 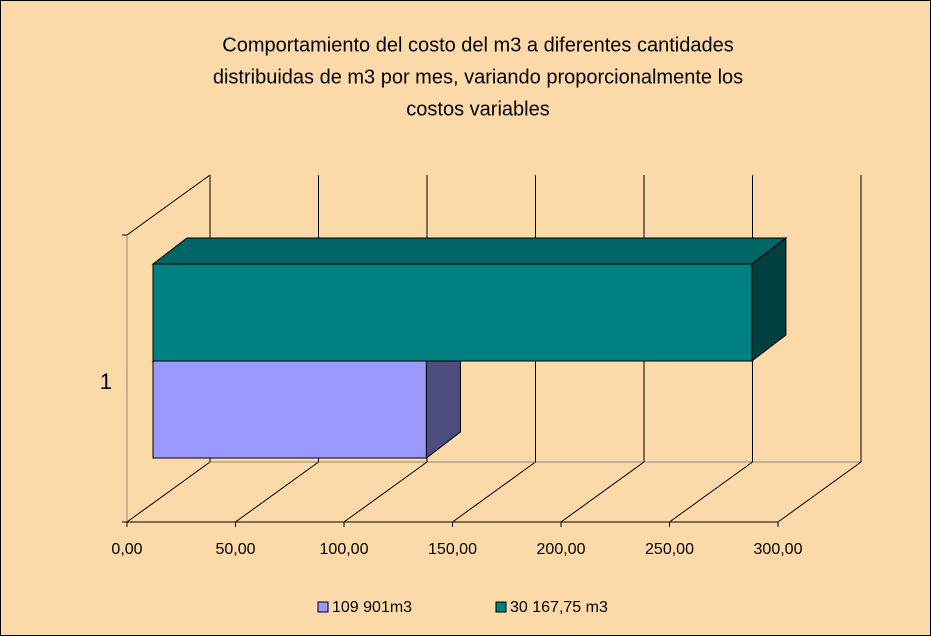 I want to click on x-tick-label: 0,00, so click(x=126, y=549).